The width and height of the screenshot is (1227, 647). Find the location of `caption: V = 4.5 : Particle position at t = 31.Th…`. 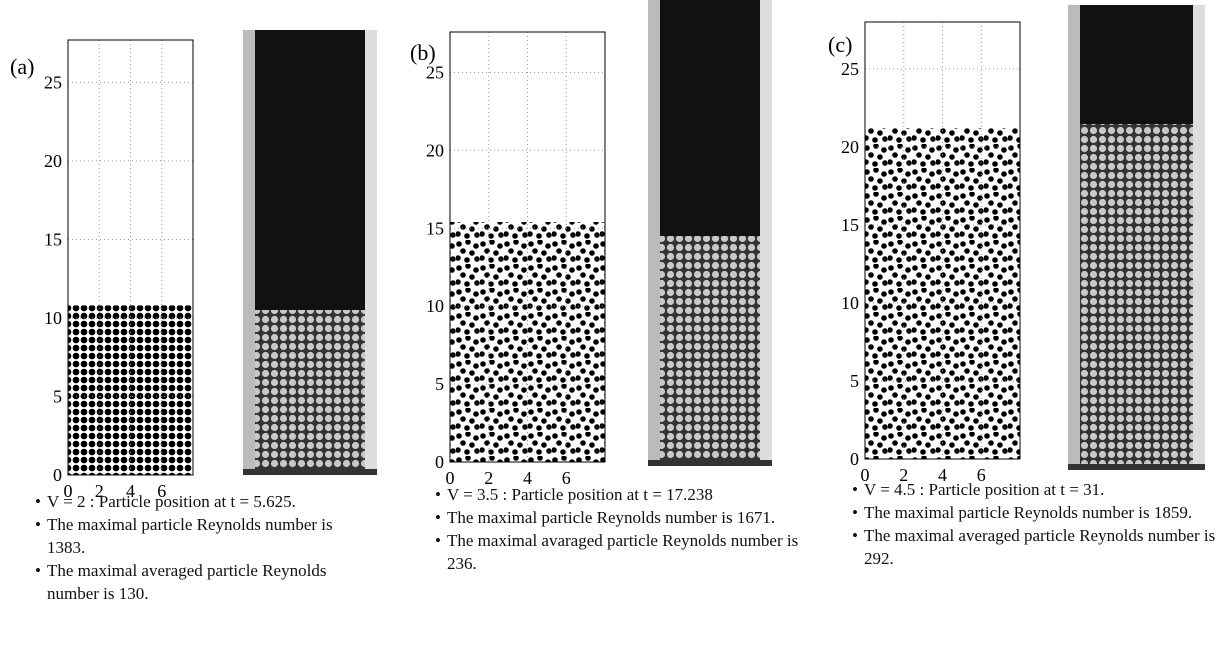

caption: V = 4.5 : Particle position at t = 31.Th… is located at coordinates (1038, 524).